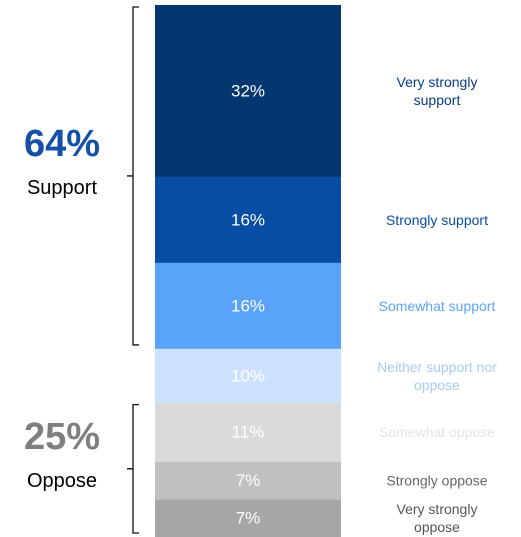 Image resolution: width=521 pixels, height=537 pixels. What do you see at coordinates (437, 376) in the screenshot?
I see `category-label: Neither support nor oppose` at bounding box center [437, 376].